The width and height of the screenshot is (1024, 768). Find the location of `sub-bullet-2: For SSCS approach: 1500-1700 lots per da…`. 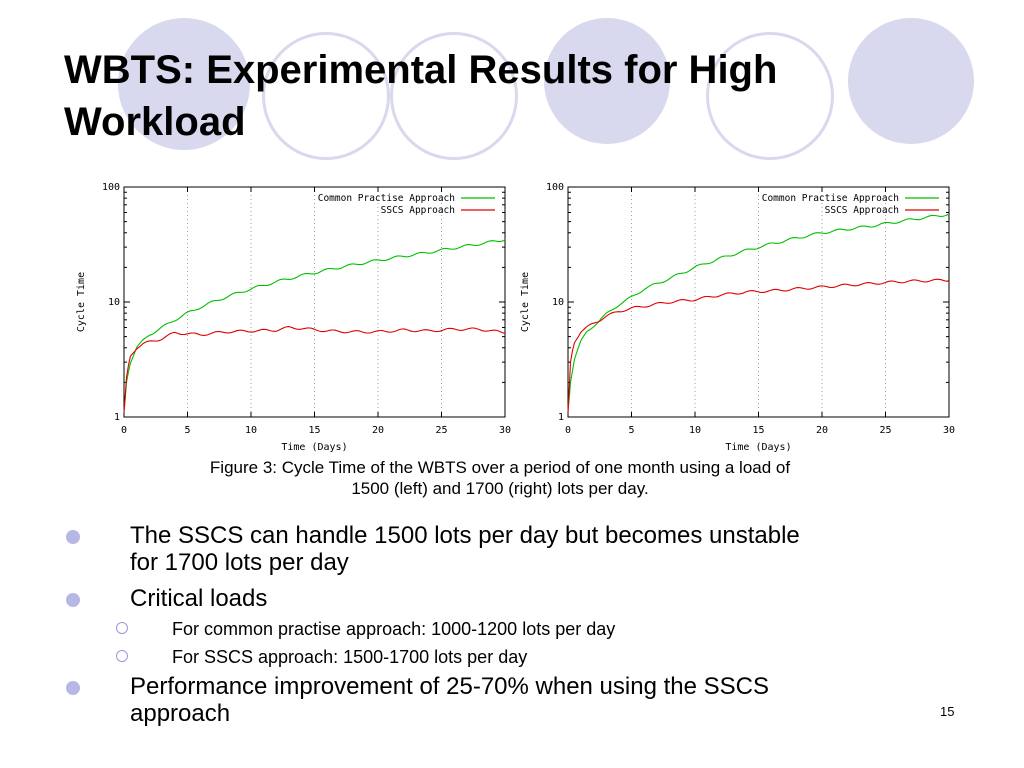

sub-bullet-2: For SSCS approach: 1500-1700 lots per da… is located at coordinates (562, 657).